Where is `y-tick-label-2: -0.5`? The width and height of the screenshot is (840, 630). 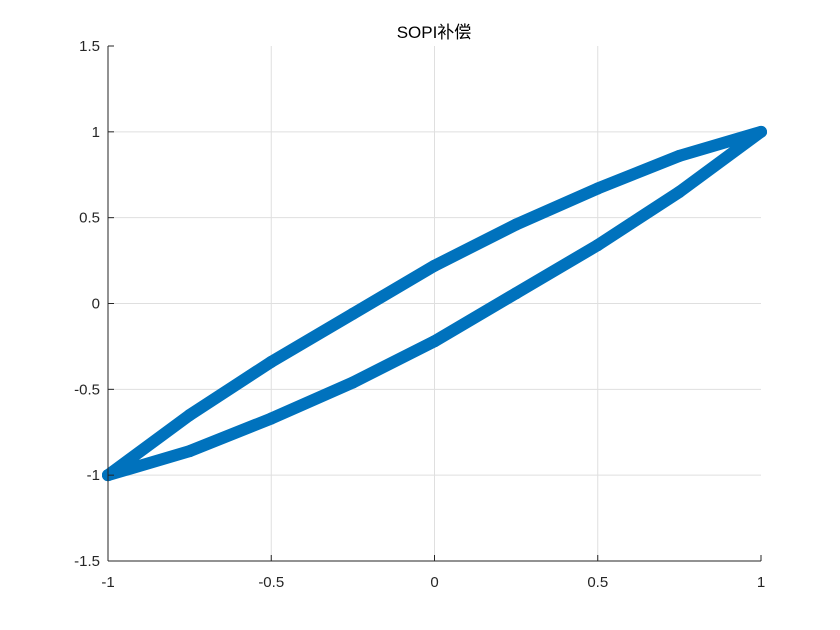
y-tick-label-2: -0.5 is located at coordinates (87, 389).